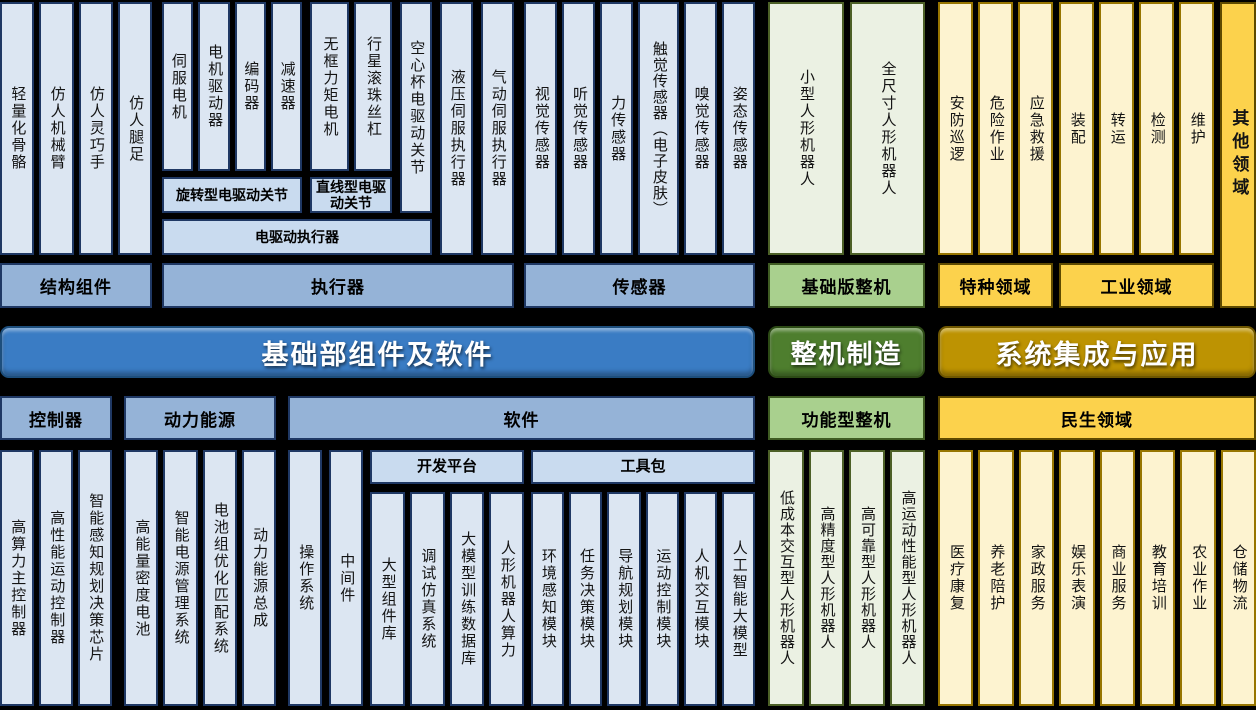 Image resolution: width=1256 pixels, height=710 pixels. I want to click on rotary-joint-columns: 伺服电机 电机驱动器 编码器 减速器, so click(232, 86).